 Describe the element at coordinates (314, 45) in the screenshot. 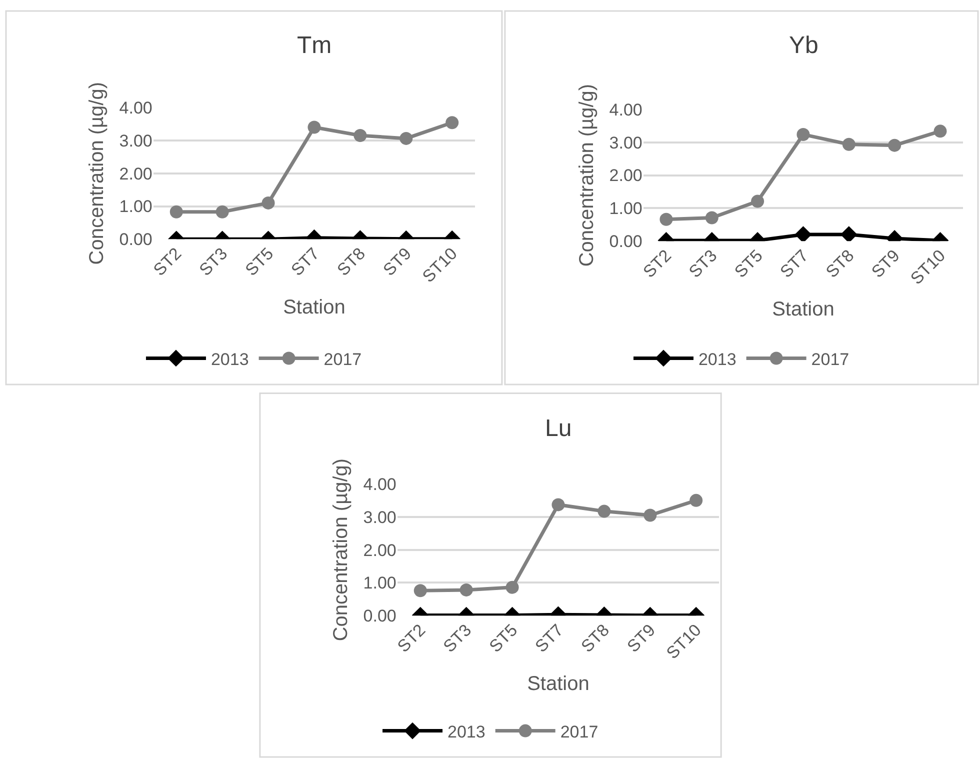

I see `chart-title: Tm` at that location.